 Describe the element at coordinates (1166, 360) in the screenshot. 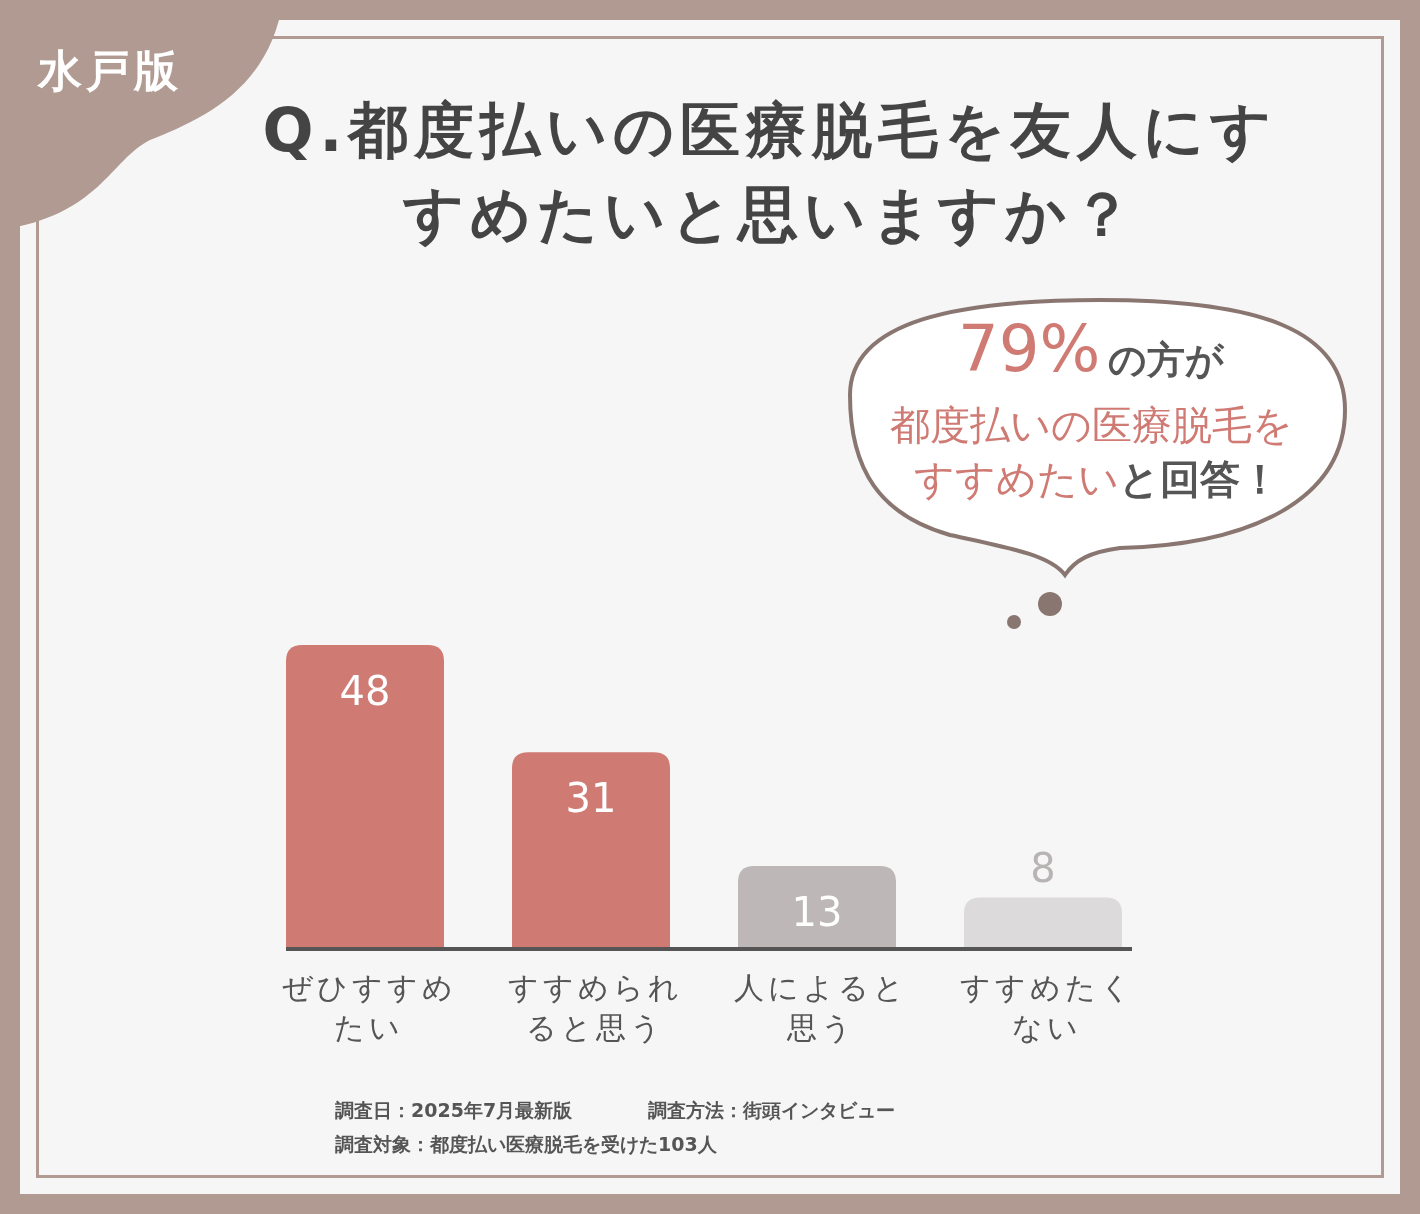

I see `text: の方が` at that location.